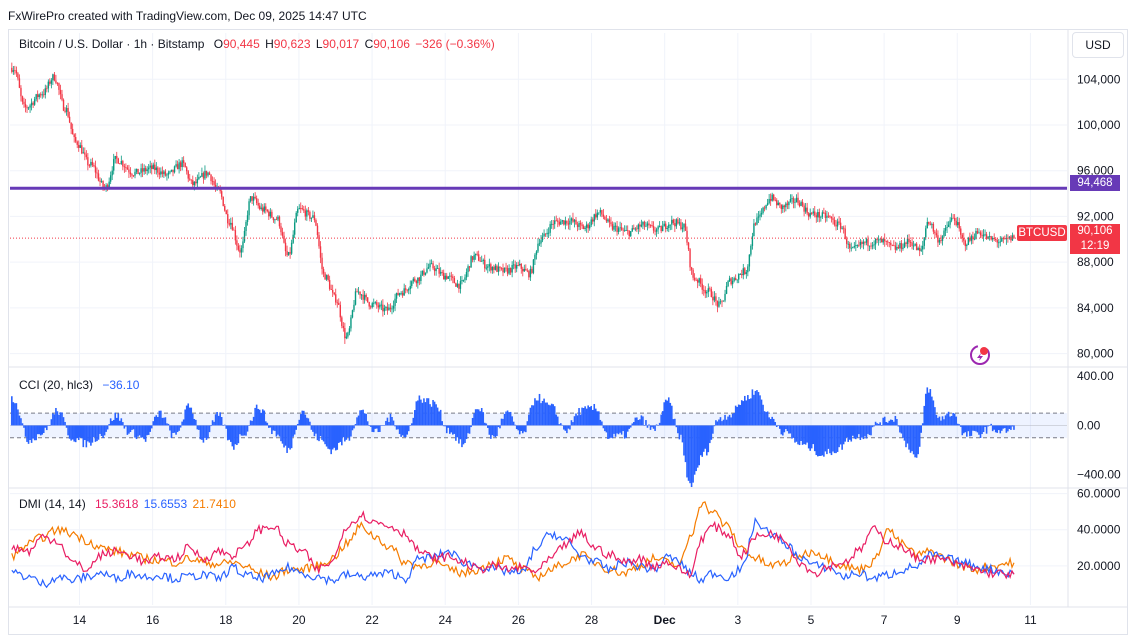 Image resolution: width=1131 pixels, height=644 pixels. I want to click on x-tick-label: 11, so click(1030, 620).